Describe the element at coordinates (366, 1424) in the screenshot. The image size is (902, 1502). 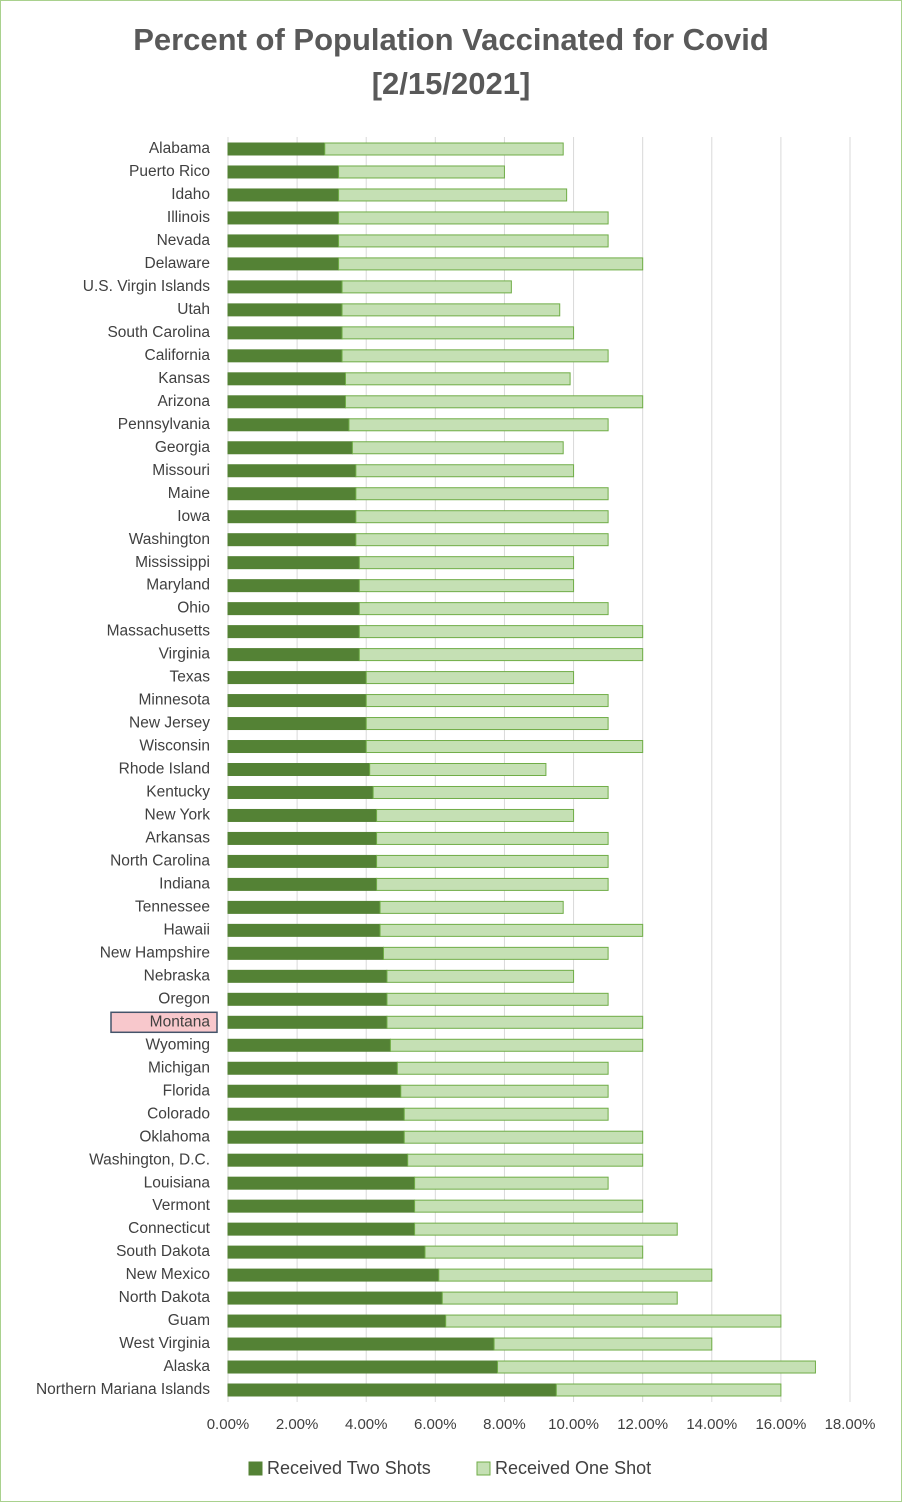
I see `x-tick-label: 4.00%` at that location.